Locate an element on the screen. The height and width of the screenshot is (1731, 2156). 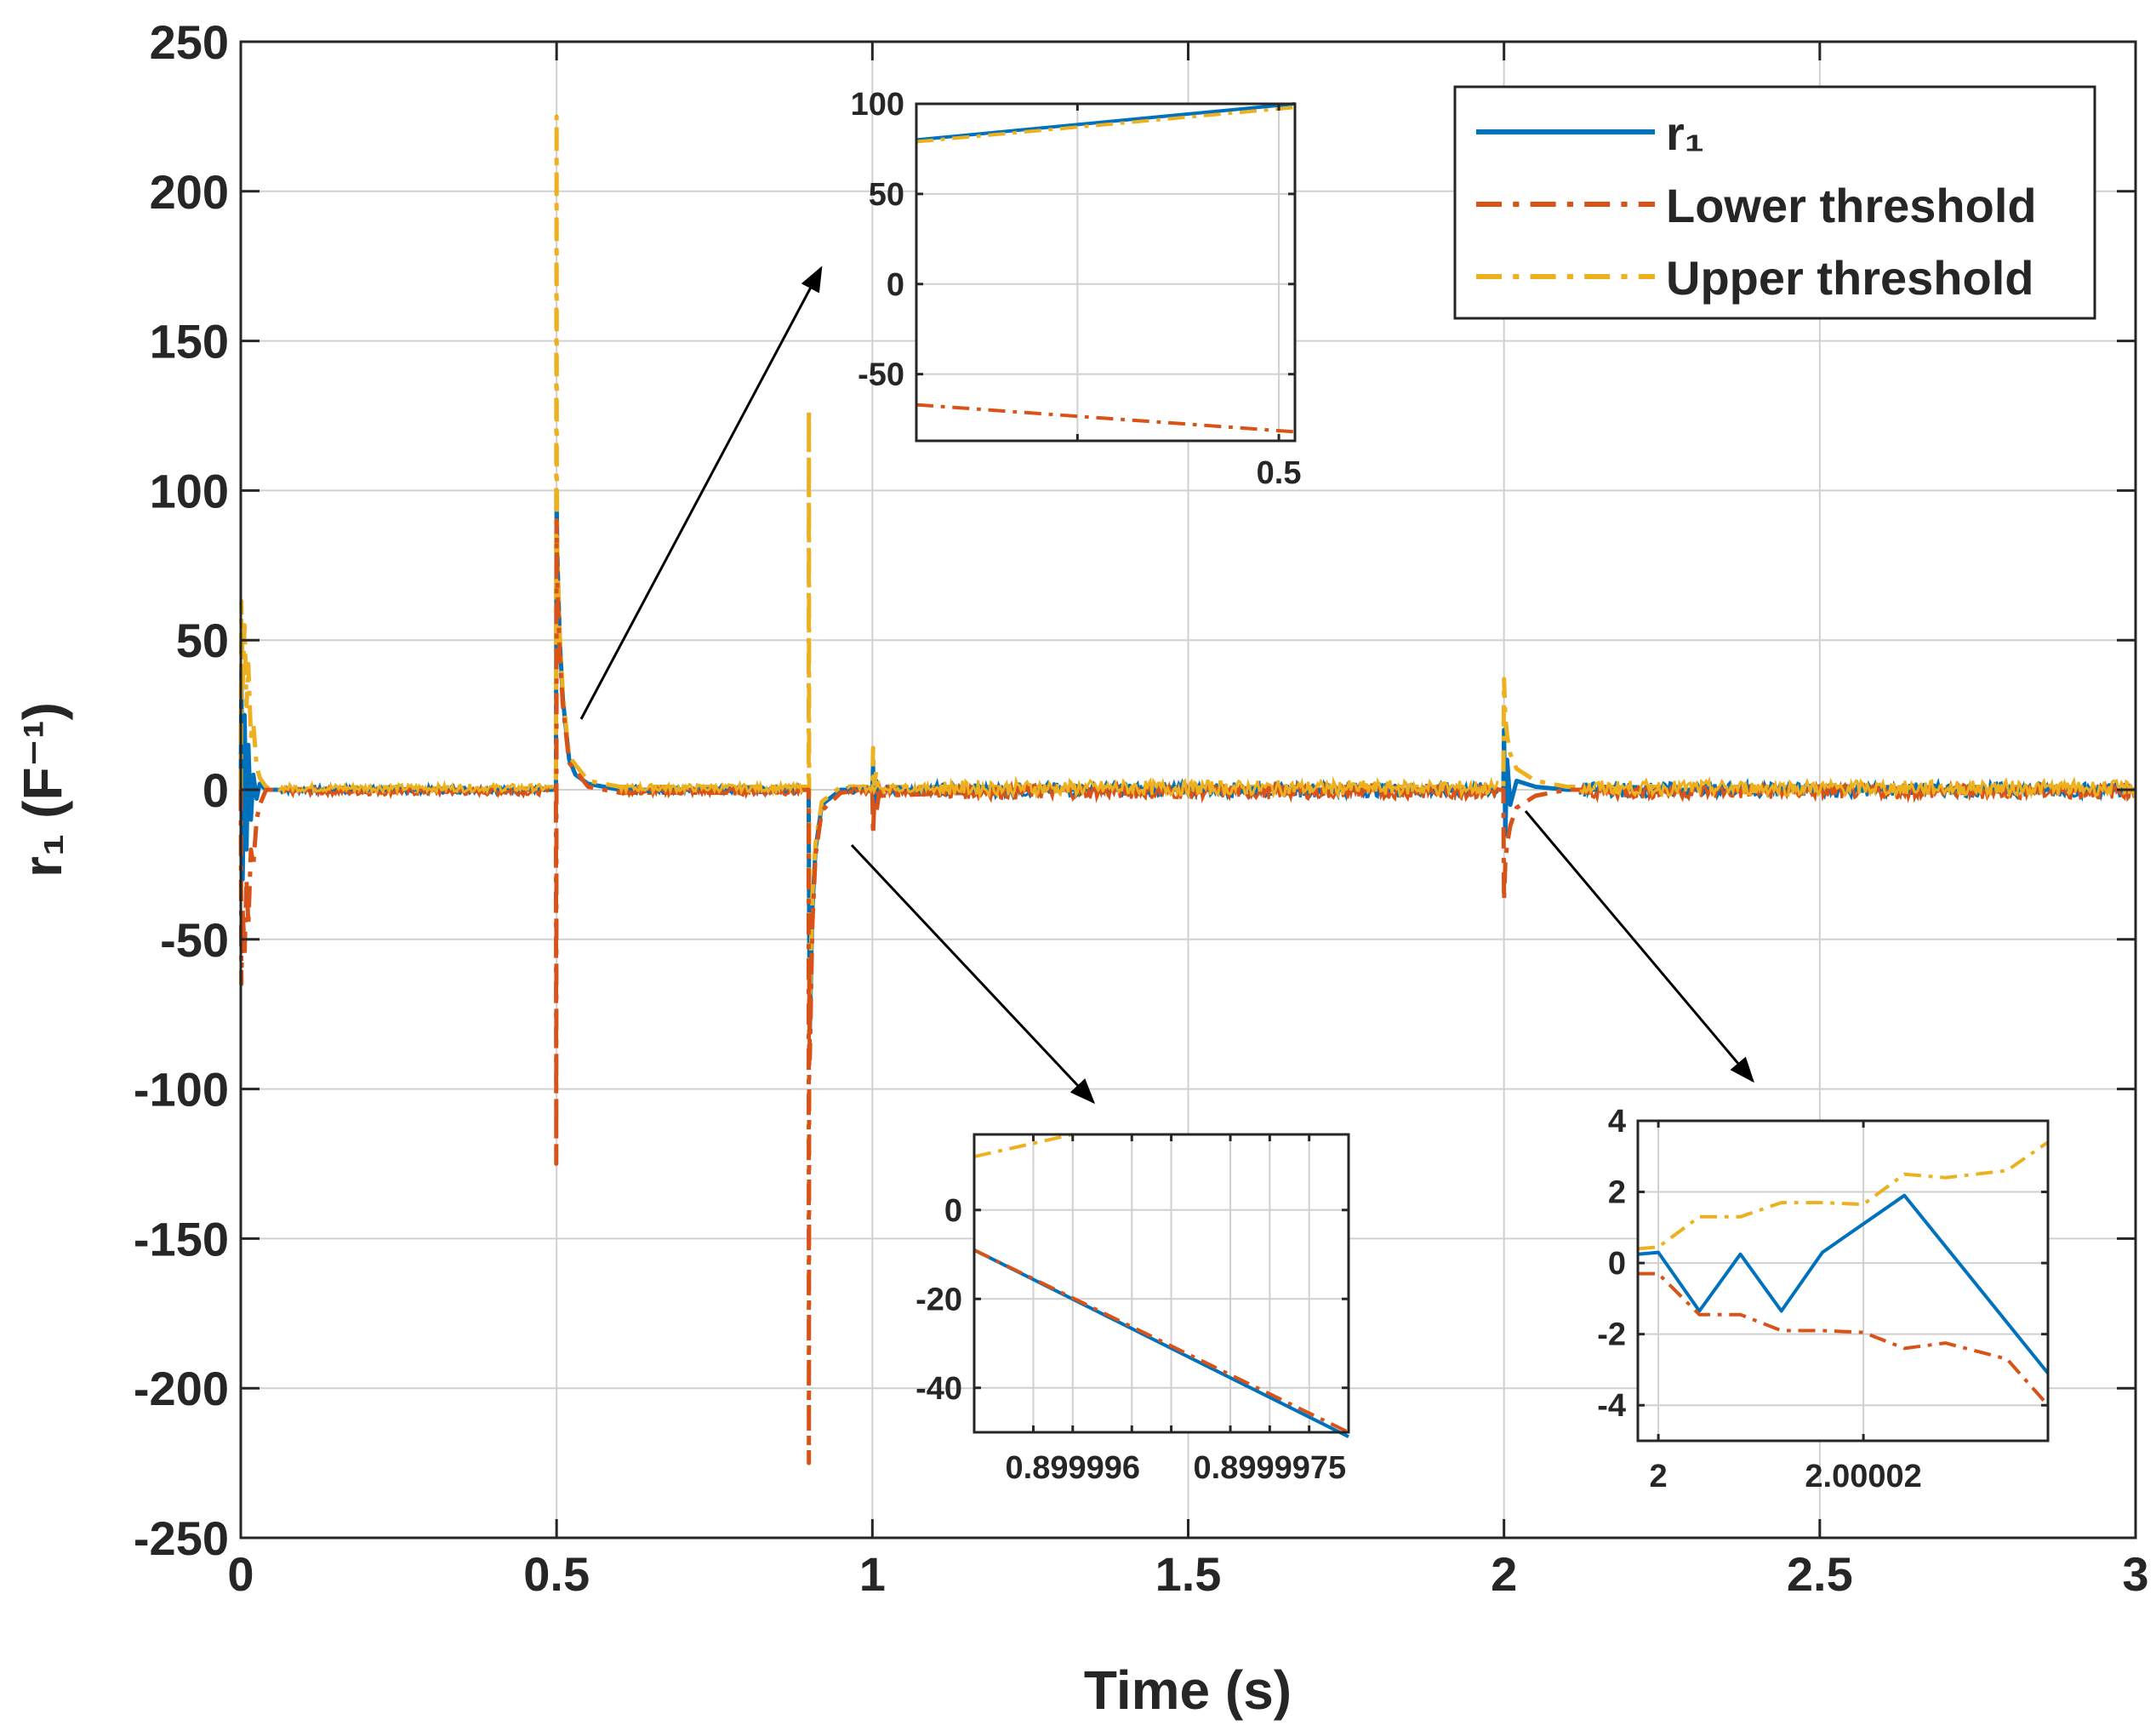
y-tick-label: -150 is located at coordinates (182, 1238).